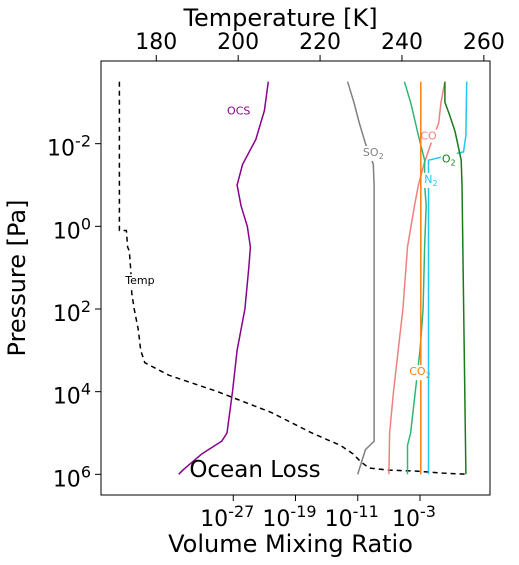 Image resolution: width=519 pixels, height=565 pixels. Describe the element at coordinates (320, 42) in the screenshot. I see `top-tick-label: 220` at that location.